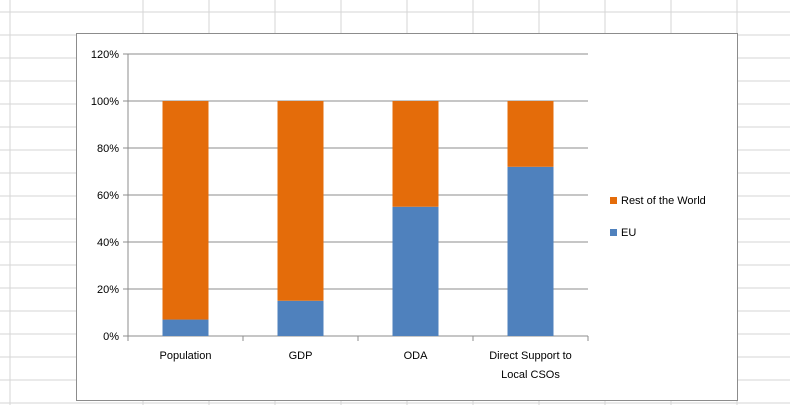 The image size is (790, 405). Describe the element at coordinates (663, 201) in the screenshot. I see `legend-label: Rest of the World` at that location.